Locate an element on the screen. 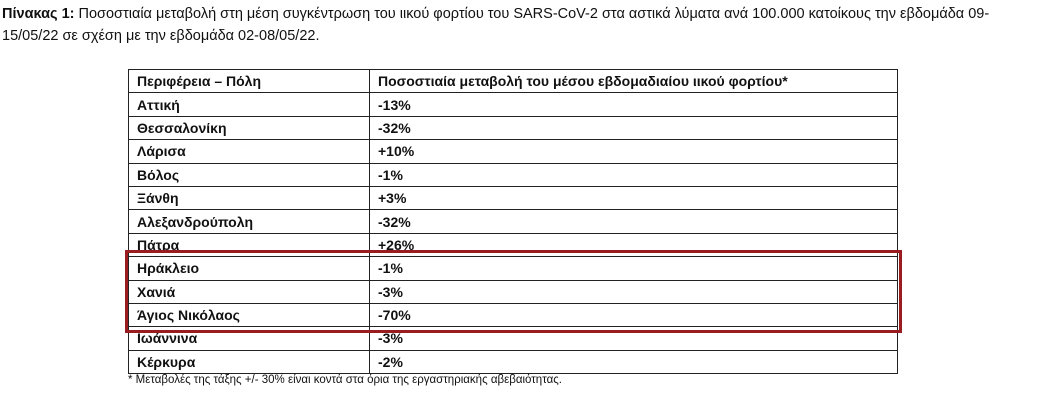  table-row: Κέρκυρα -2% is located at coordinates (513, 362).